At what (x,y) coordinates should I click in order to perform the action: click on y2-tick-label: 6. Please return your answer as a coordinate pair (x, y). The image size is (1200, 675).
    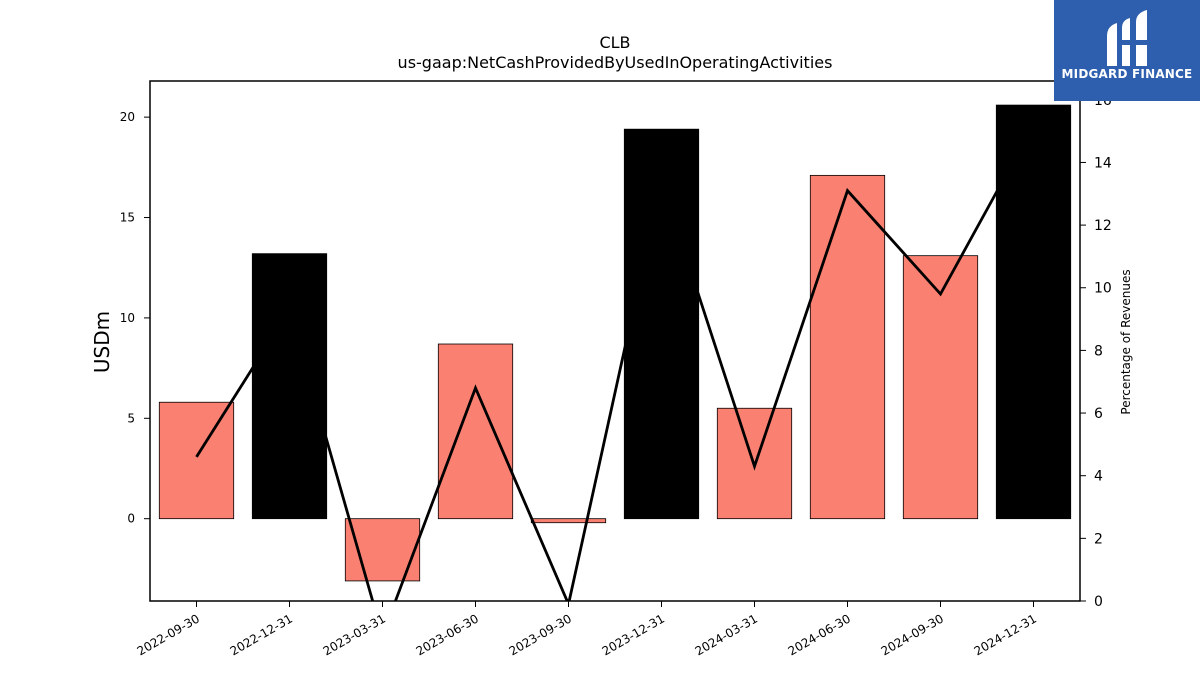
    Looking at the image, I should click on (1098, 414).